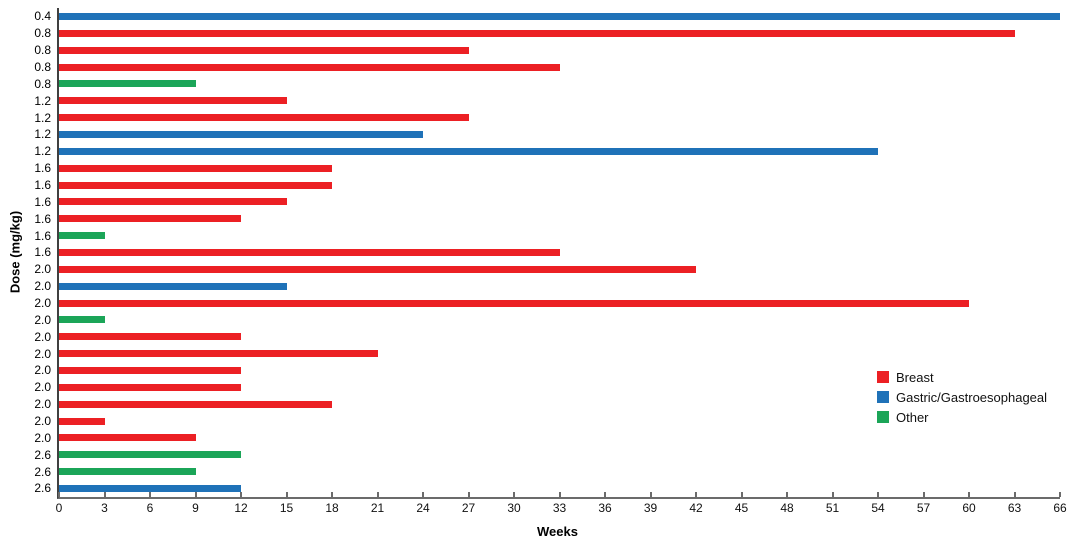  What do you see at coordinates (195, 508) in the screenshot?
I see `x-axis-tick-label: 9` at bounding box center [195, 508].